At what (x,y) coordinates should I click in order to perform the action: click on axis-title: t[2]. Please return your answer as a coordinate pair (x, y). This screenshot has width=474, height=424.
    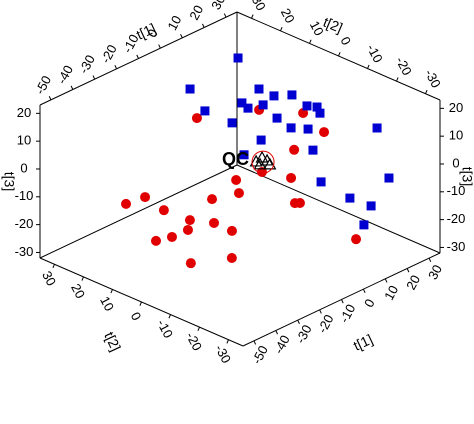
    Looking at the image, I should click on (333, 25).